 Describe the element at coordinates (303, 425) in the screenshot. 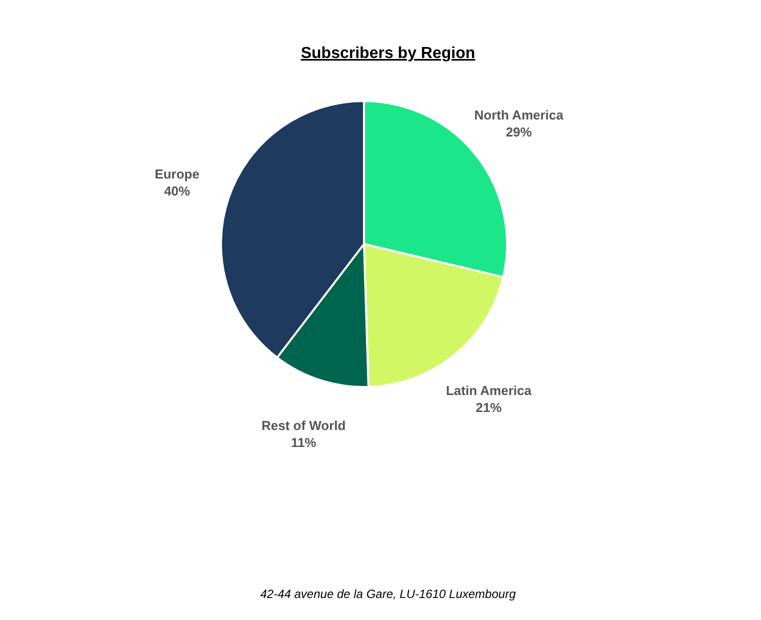

I see `slice-label: Rest of World` at that location.